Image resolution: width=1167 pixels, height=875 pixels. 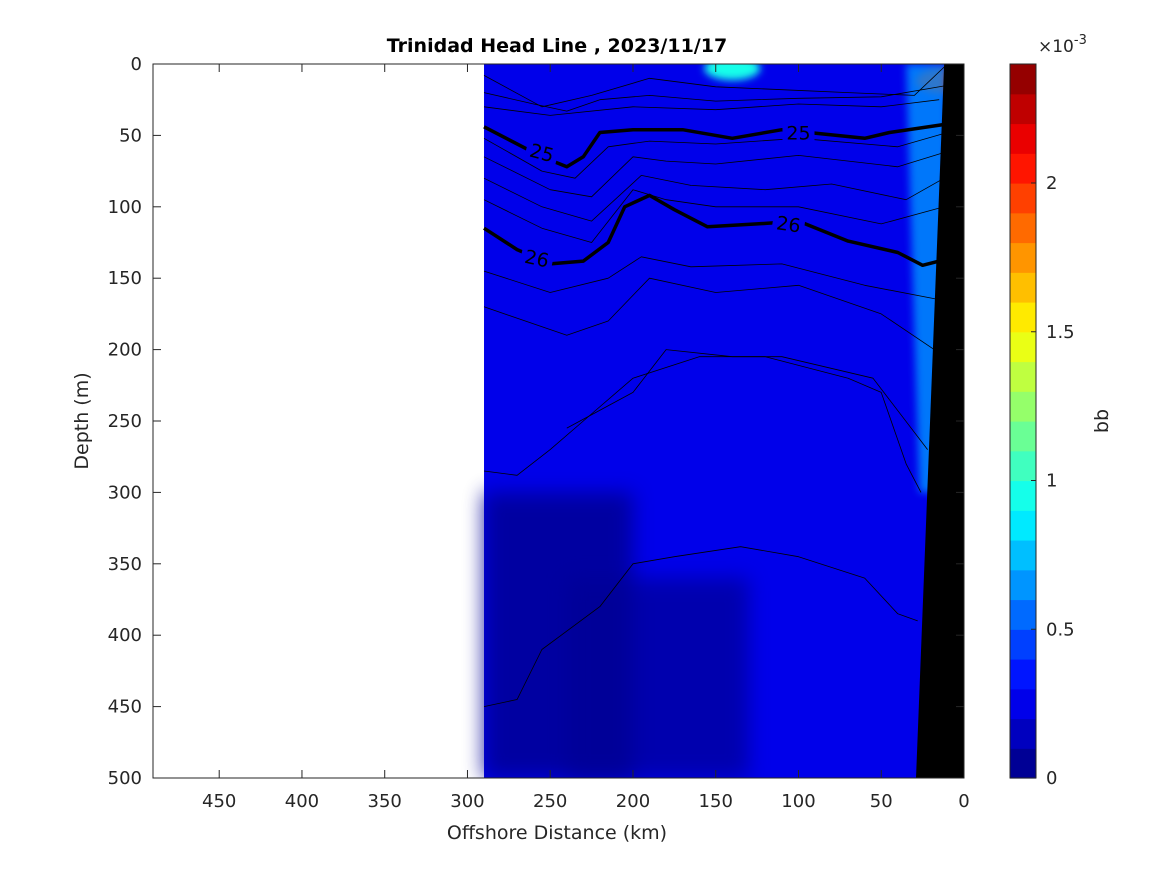 What do you see at coordinates (125, 778) in the screenshot?
I see `y-tick-label: 500` at bounding box center [125, 778].